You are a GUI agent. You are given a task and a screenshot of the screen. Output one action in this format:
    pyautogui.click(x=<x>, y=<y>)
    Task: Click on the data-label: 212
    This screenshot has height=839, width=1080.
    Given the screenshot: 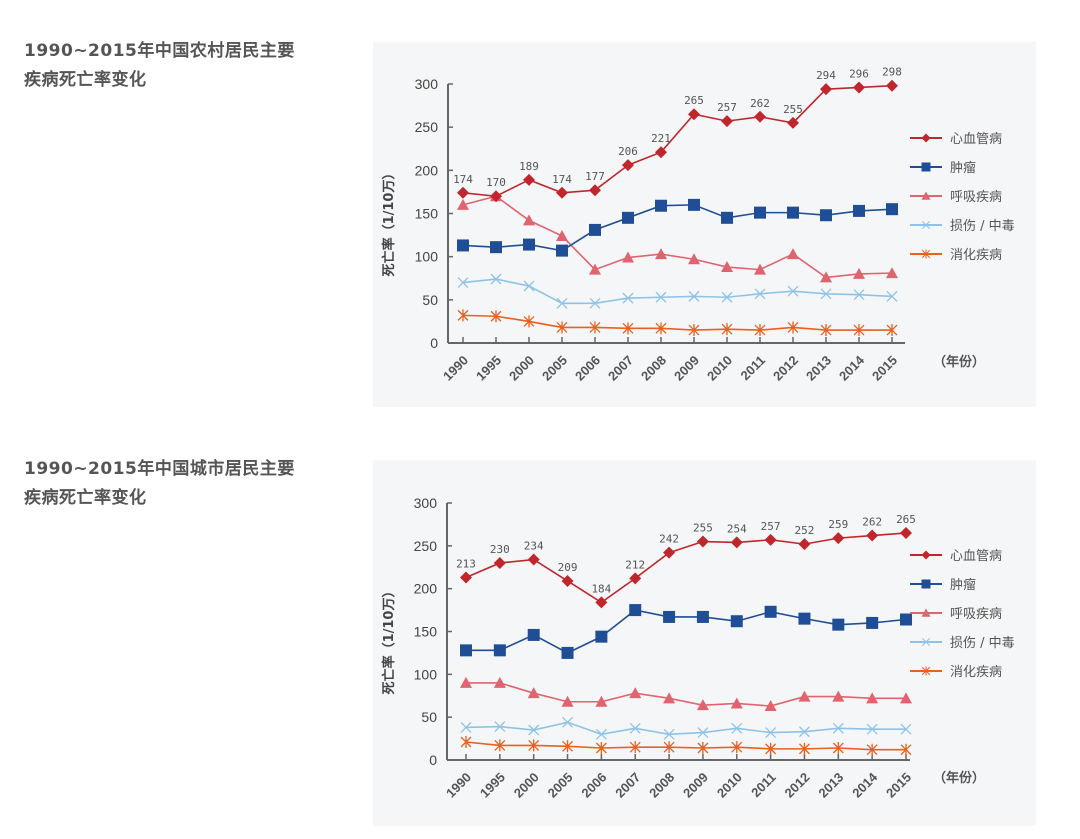 What is the action you would take?
    pyautogui.click(x=635, y=564)
    